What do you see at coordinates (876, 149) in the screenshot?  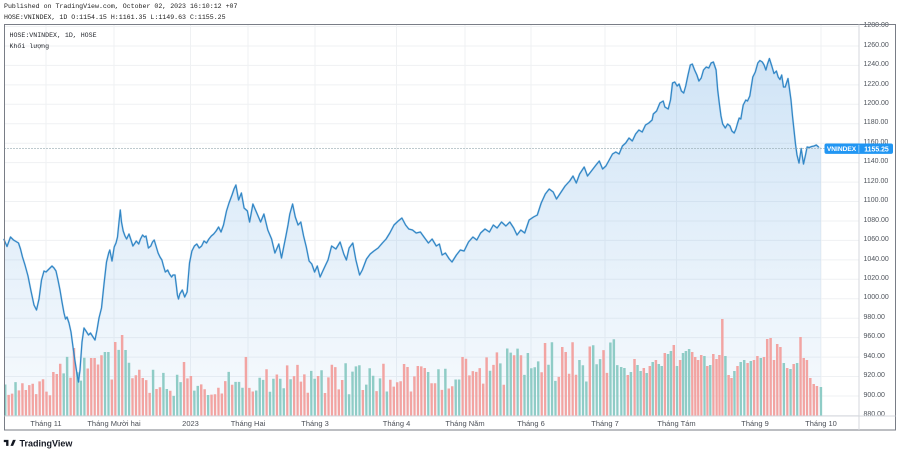 I see `svg-text: 1155.25` at bounding box center [876, 149].